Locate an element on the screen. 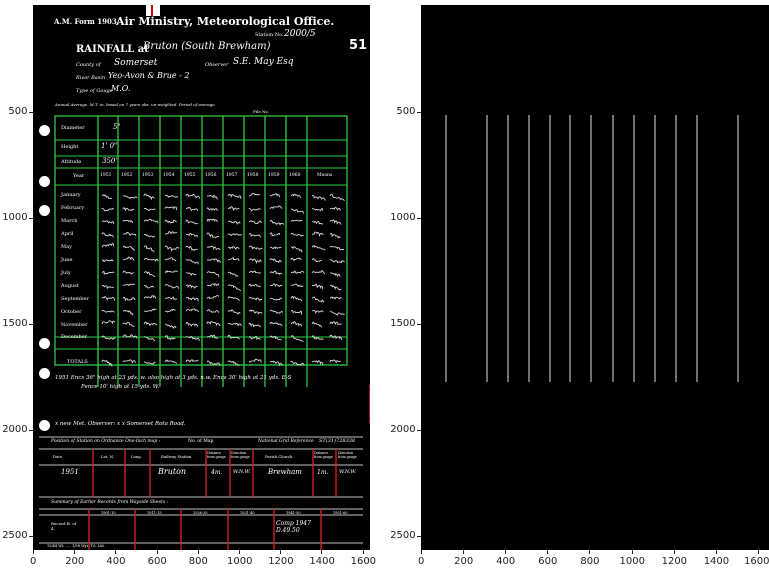  month-label: March is located at coordinates (69, 221).